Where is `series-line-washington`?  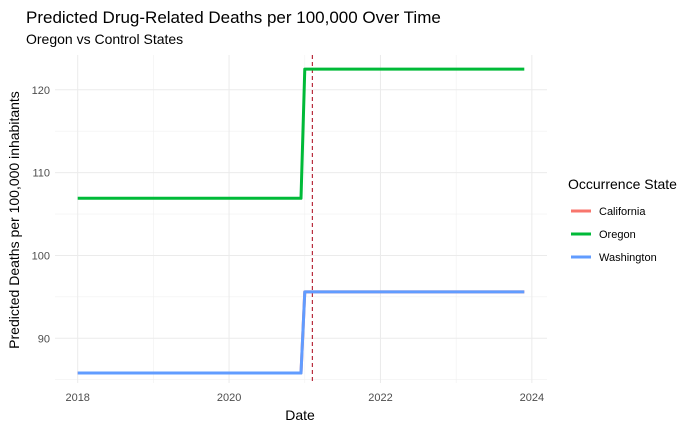
series-line-washington is located at coordinates (301, 332).